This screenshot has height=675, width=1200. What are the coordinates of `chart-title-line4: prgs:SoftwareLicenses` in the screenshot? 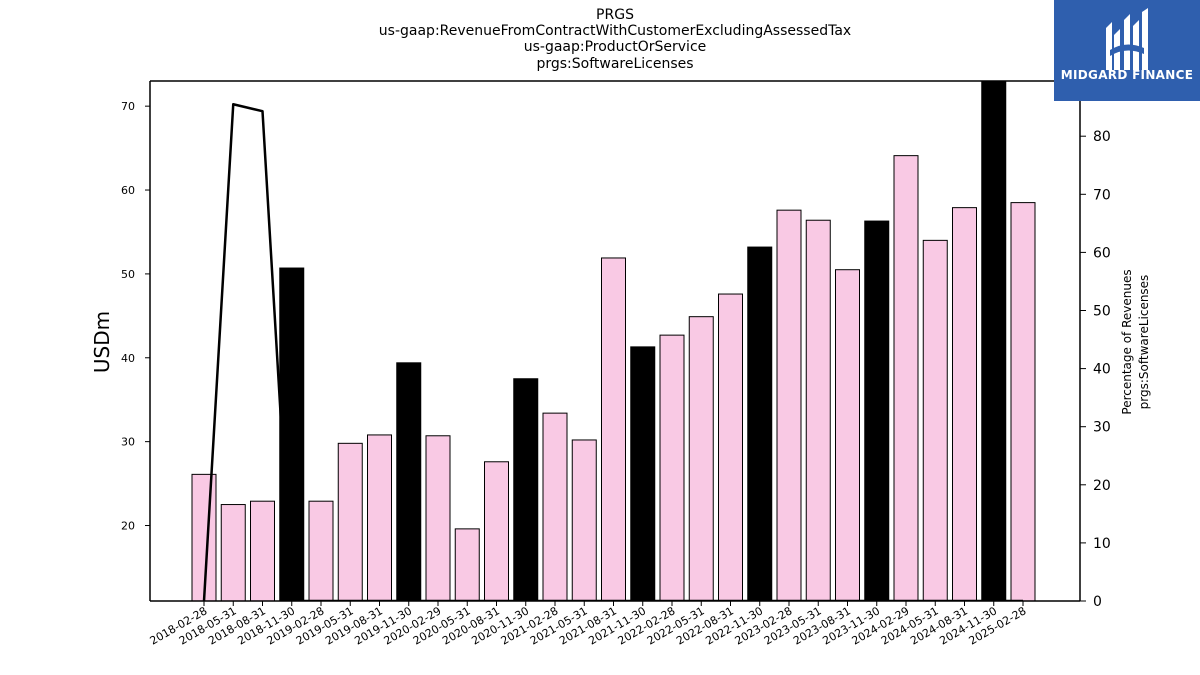 It's located at (615, 64).